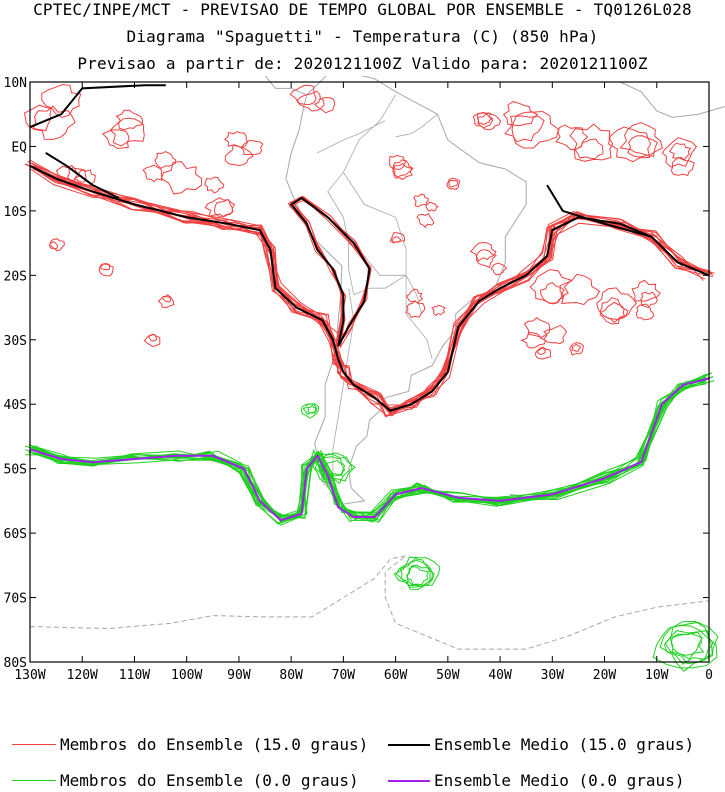  What do you see at coordinates (134, 675) in the screenshot?
I see `lon-label: 110W` at bounding box center [134, 675].